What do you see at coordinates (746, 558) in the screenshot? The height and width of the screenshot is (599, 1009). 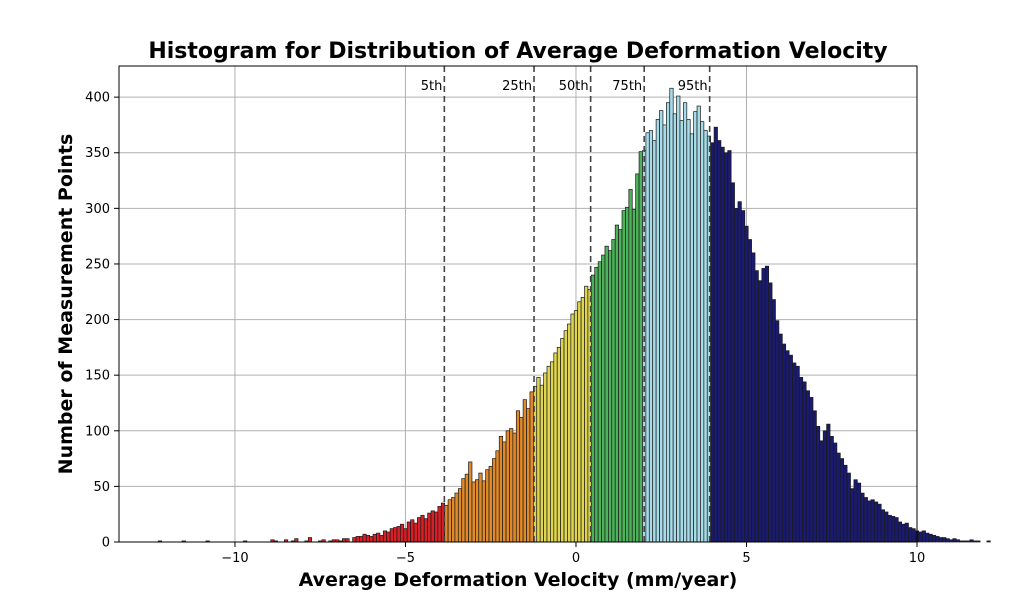 I see `x-tick-label: 5` at bounding box center [746, 558].